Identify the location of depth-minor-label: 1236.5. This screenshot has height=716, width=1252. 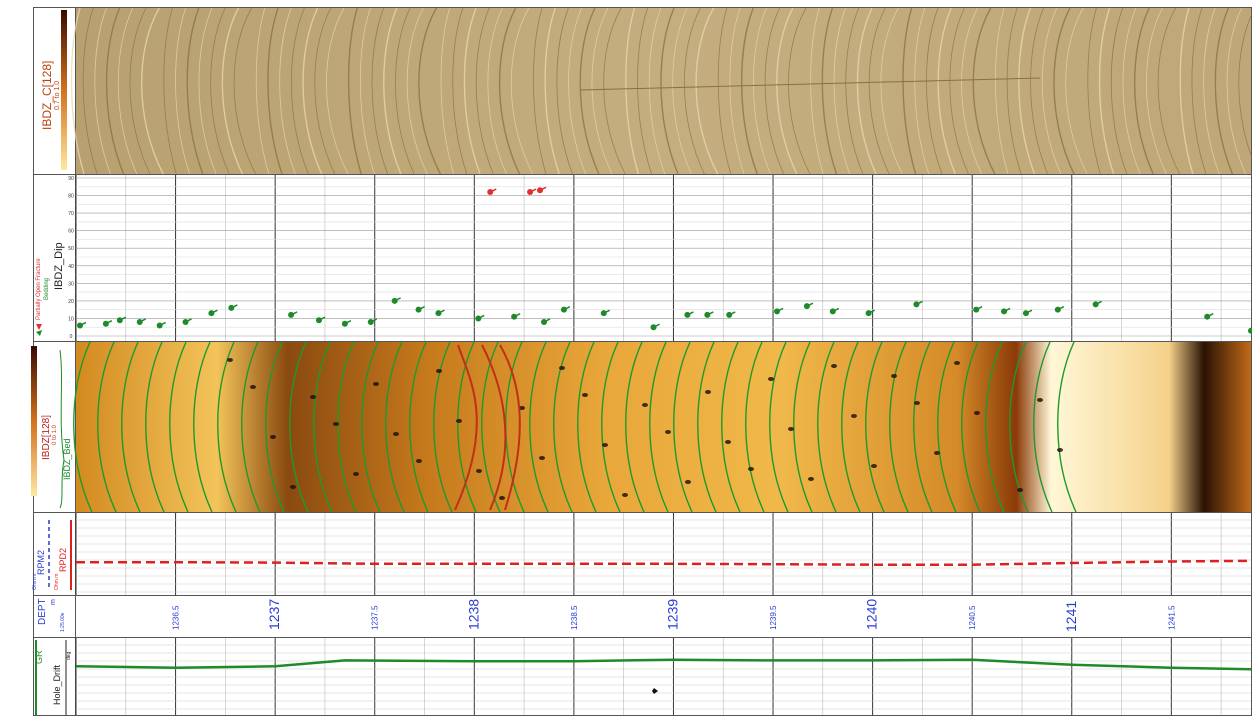
(176, 617).